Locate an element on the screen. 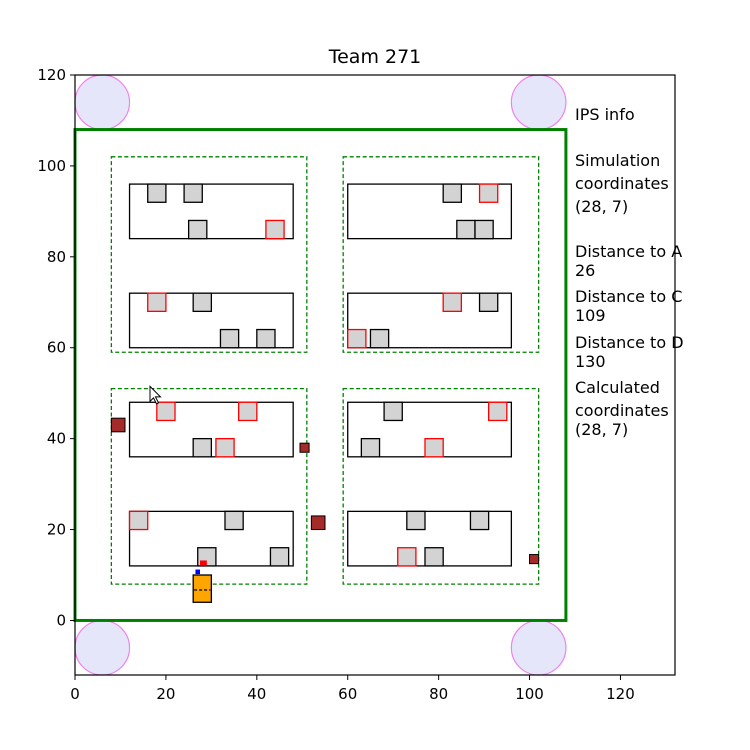 The image size is (750, 750). distance-c-value: 109 is located at coordinates (590, 315).